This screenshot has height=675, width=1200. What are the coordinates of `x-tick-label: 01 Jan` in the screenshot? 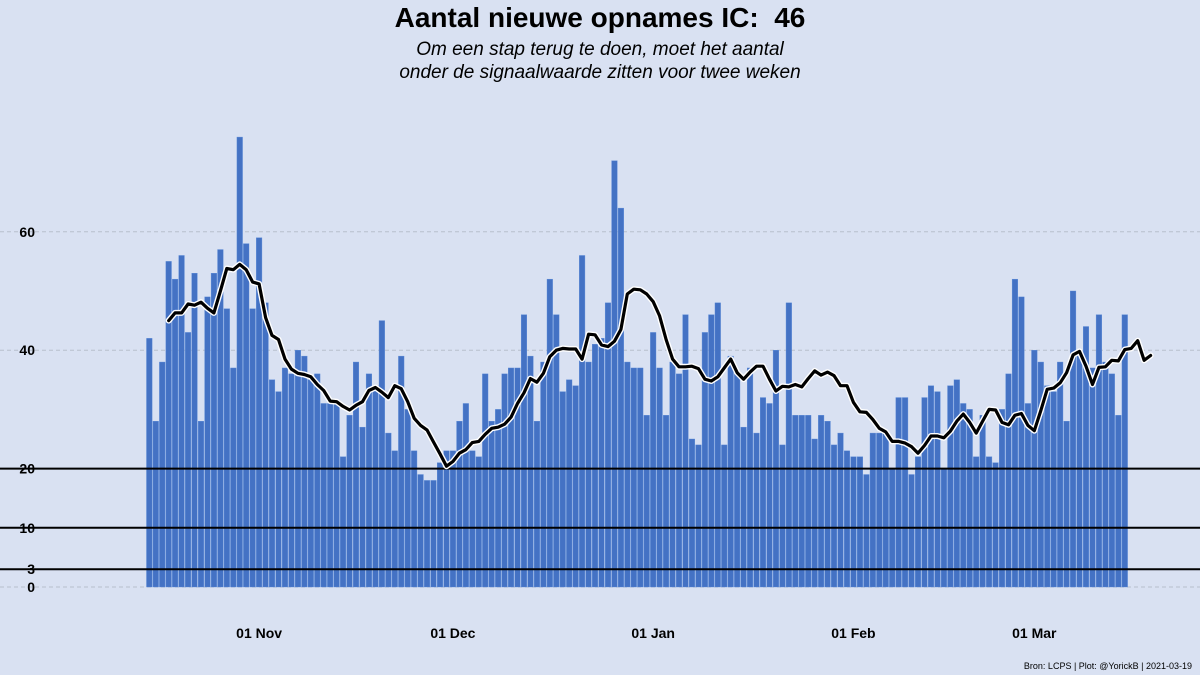 It's located at (653, 633).